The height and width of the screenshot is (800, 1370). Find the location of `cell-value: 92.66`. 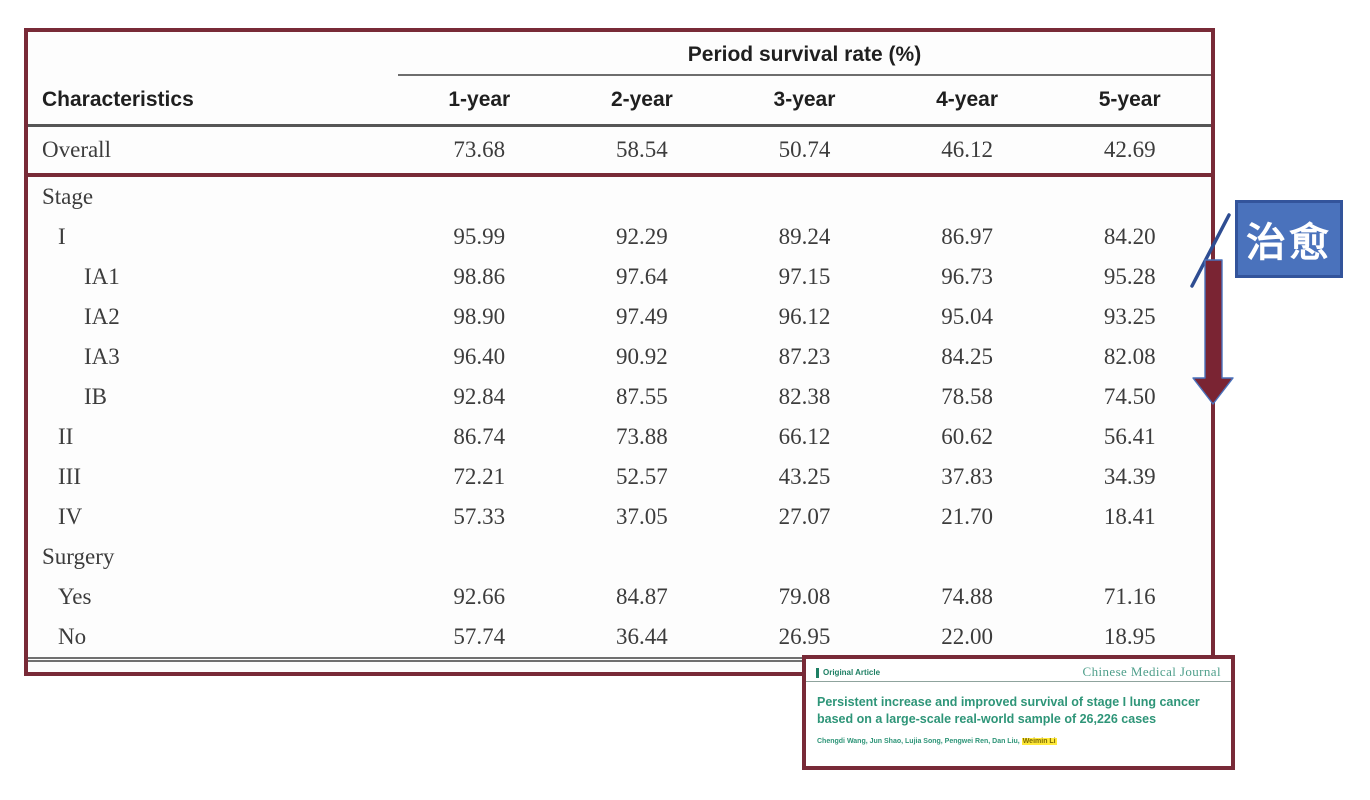

cell-value: 92.66 is located at coordinates (479, 596).